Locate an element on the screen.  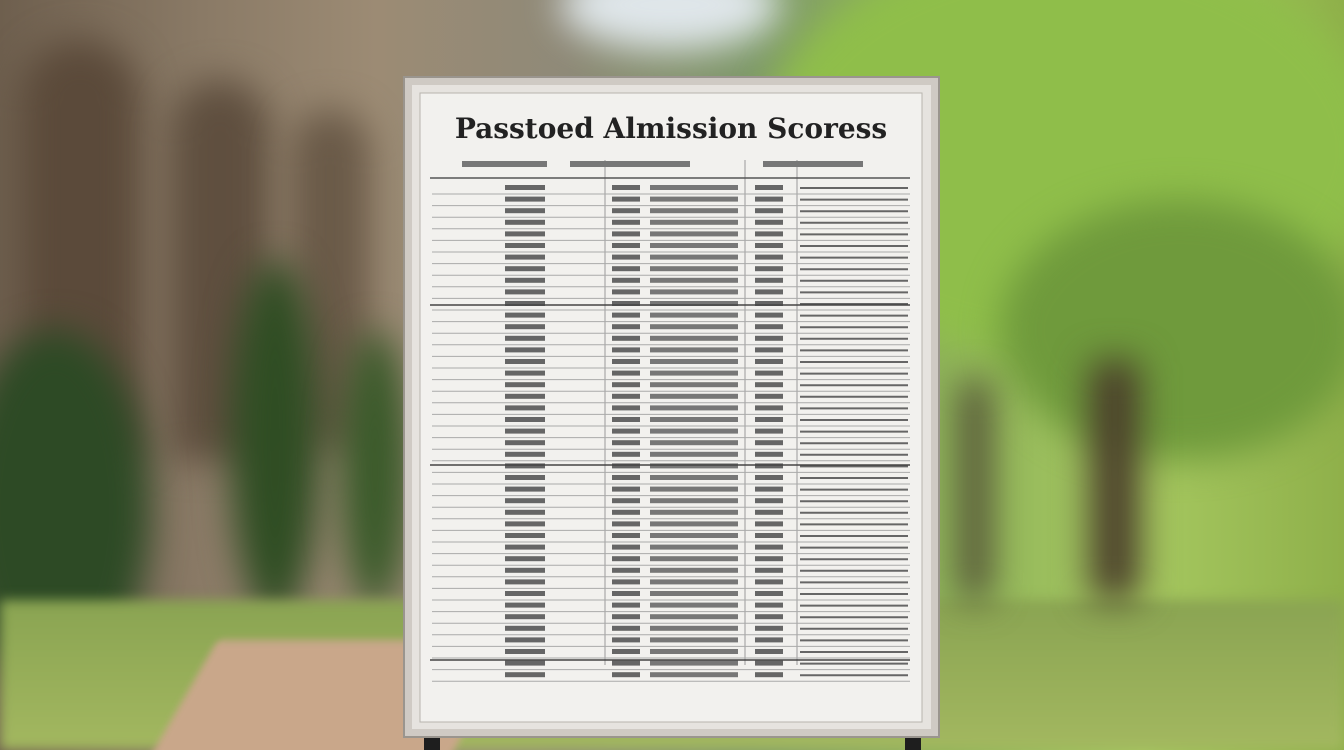
hedge is located at coordinates (275, 440).